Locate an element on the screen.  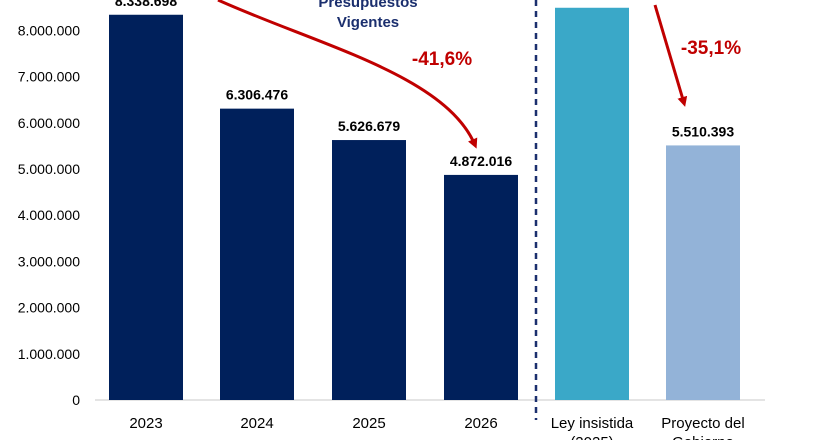
category-label: (2025) is located at coordinates (591, 437).